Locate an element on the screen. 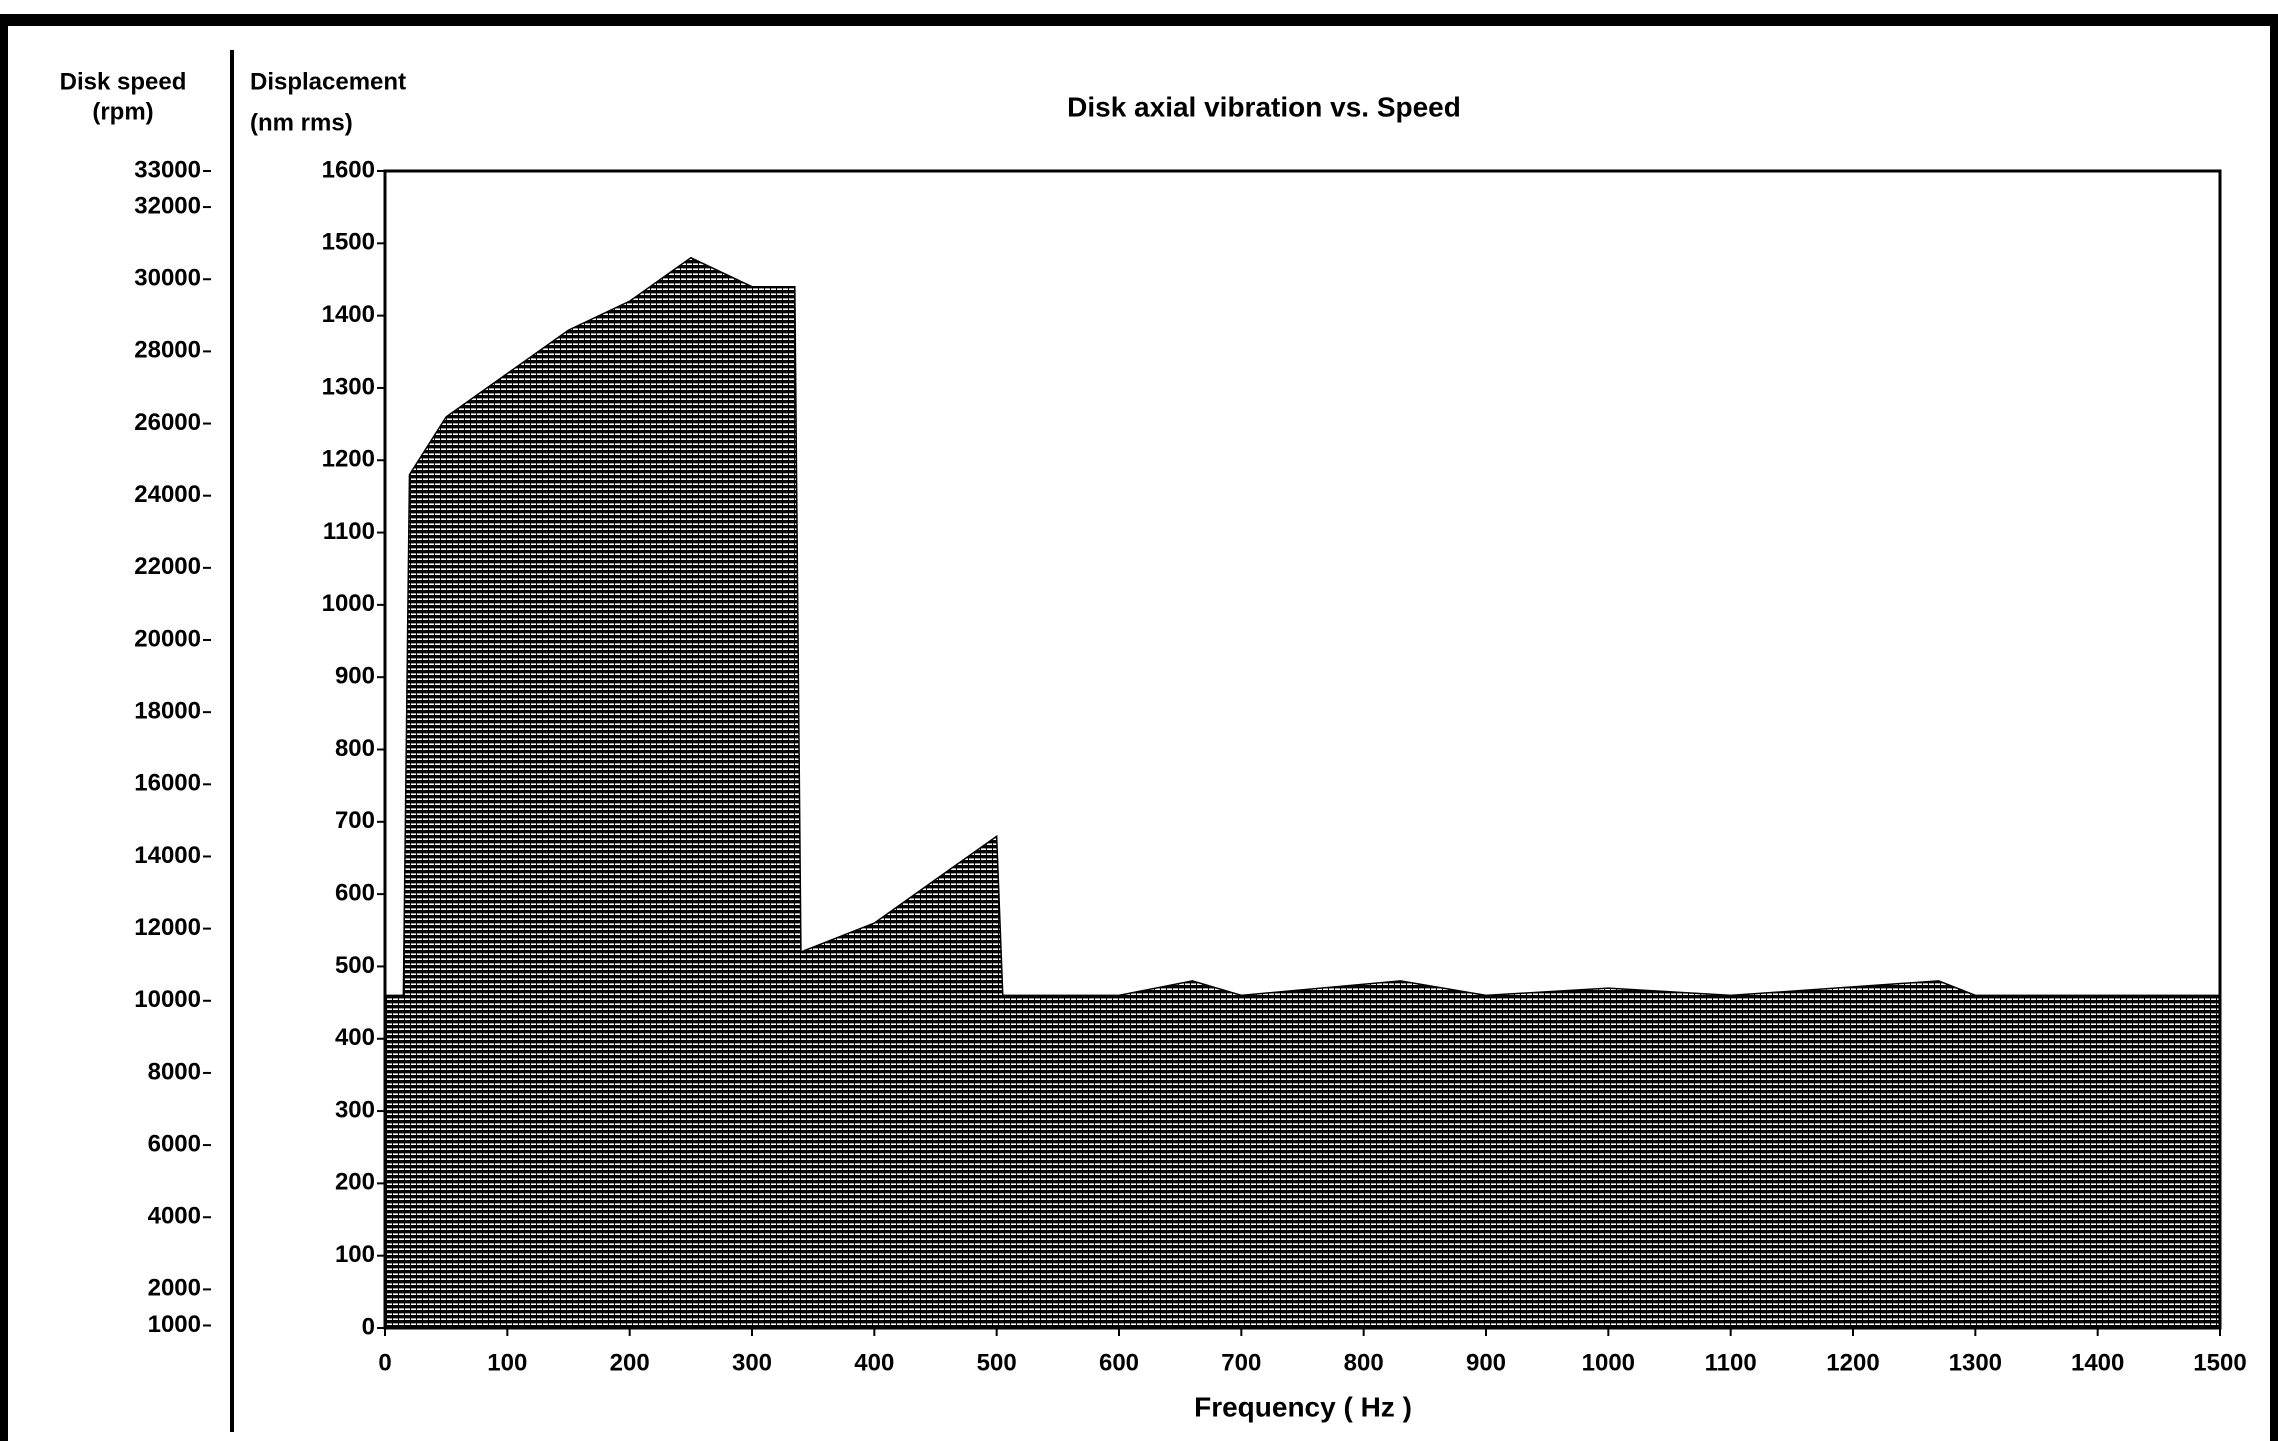  y-tick-label: 1100 is located at coordinates (349, 531).